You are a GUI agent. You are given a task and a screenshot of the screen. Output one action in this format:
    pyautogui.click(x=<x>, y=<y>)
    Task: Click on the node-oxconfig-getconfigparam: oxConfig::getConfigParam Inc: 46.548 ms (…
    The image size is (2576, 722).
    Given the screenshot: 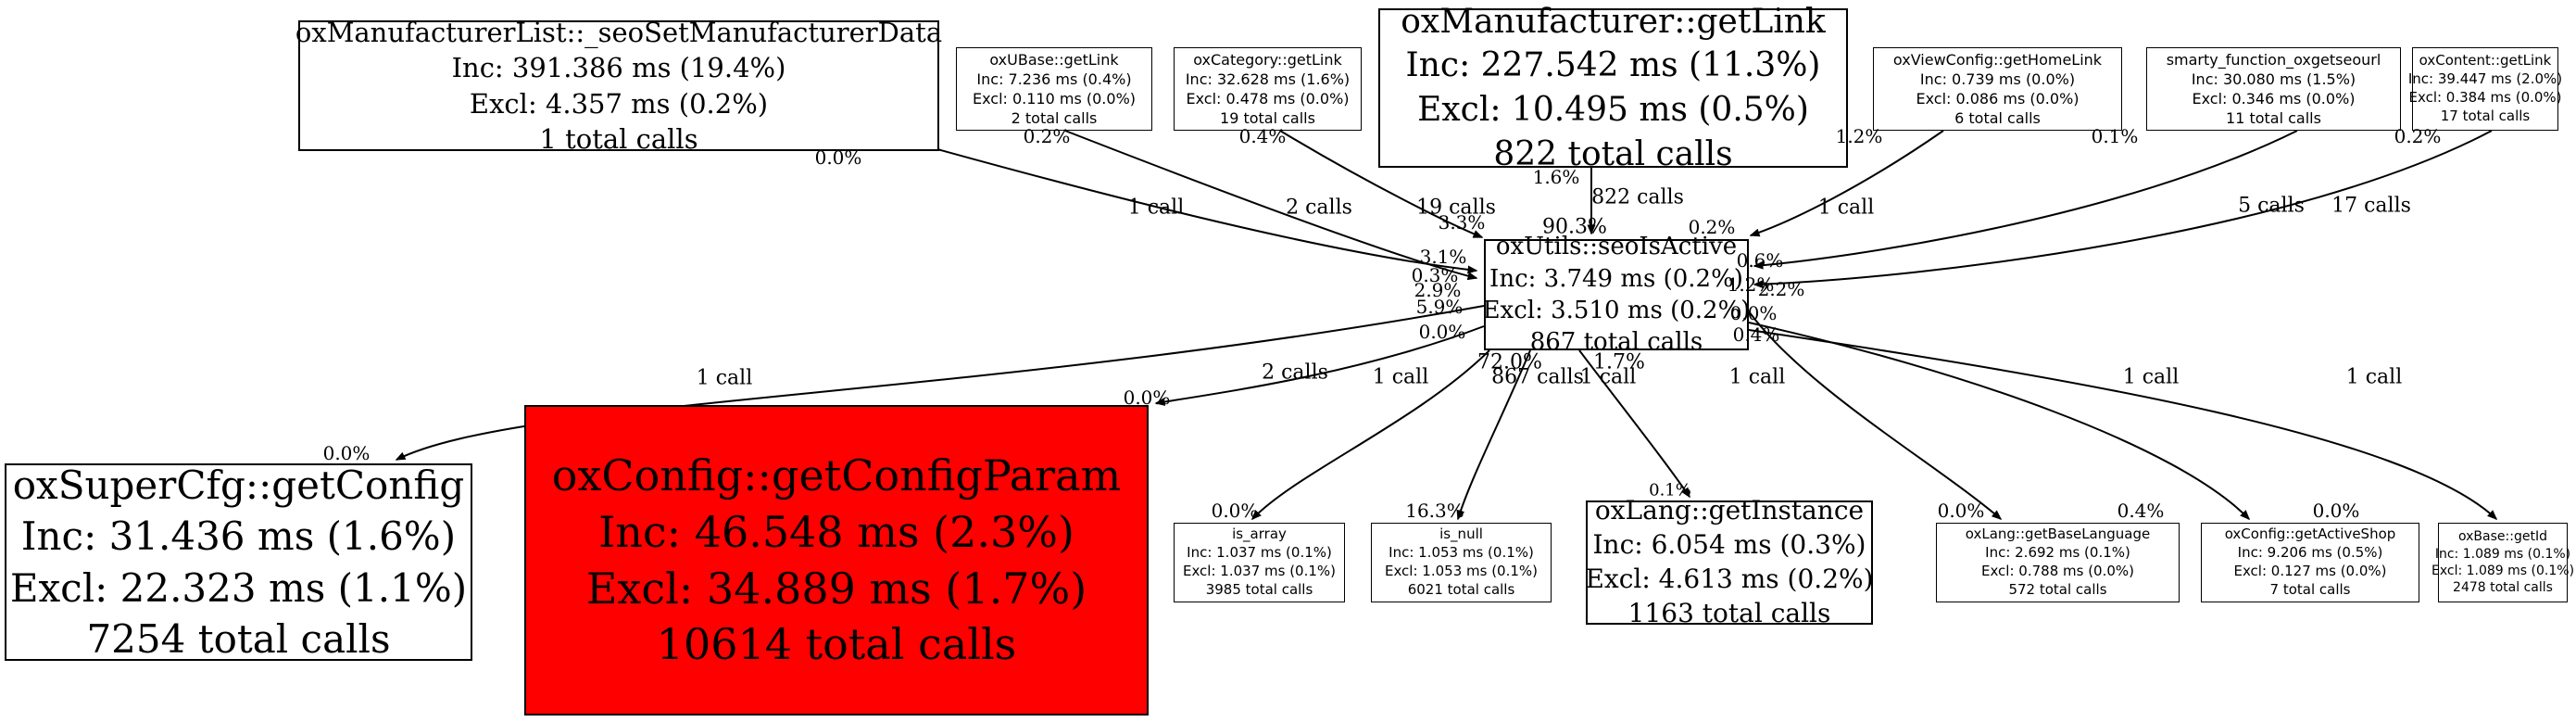 What is the action you would take?
    pyautogui.click(x=836, y=560)
    